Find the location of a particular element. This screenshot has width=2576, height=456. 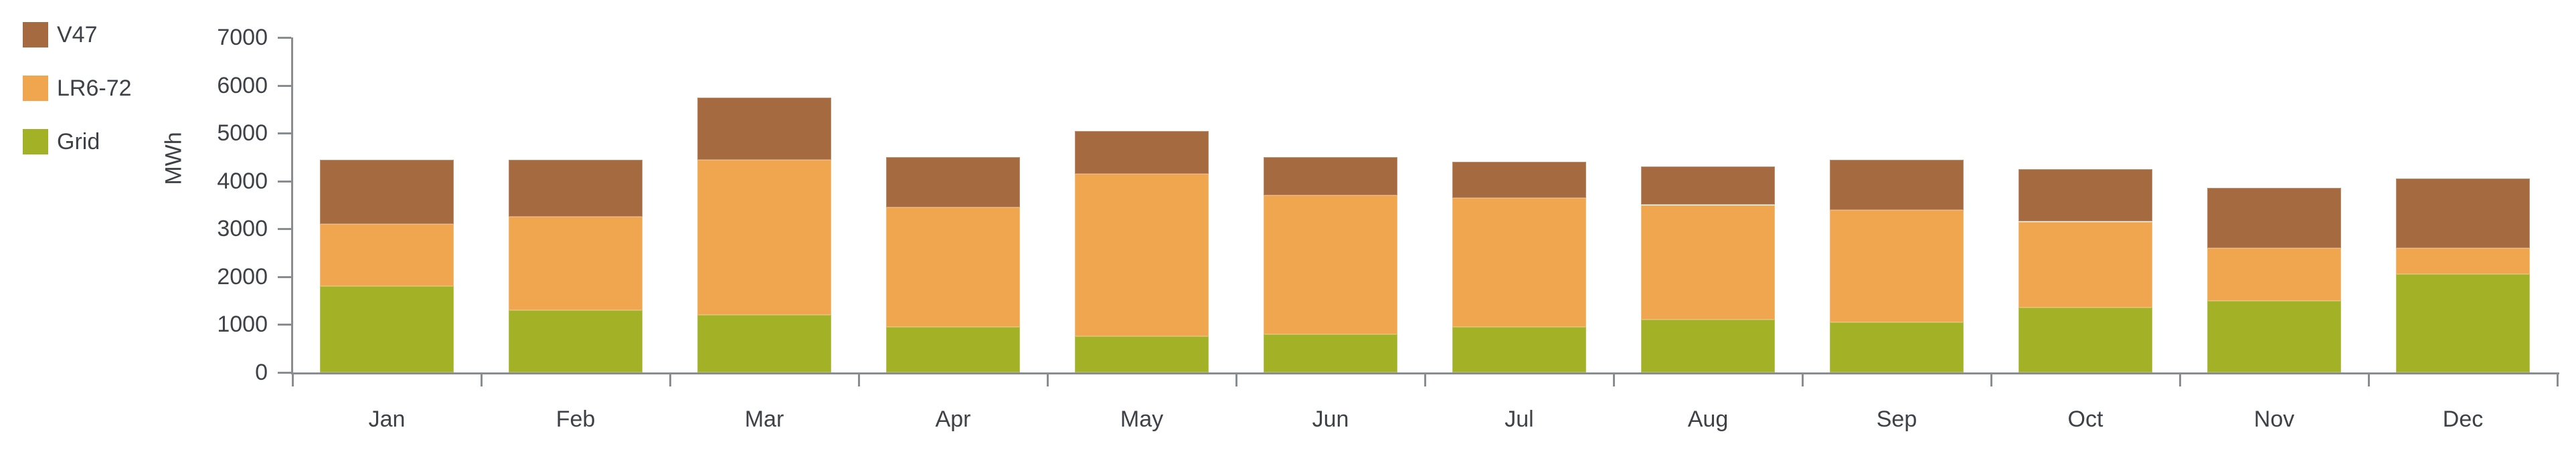

bar-feb-v47 is located at coordinates (575, 188).